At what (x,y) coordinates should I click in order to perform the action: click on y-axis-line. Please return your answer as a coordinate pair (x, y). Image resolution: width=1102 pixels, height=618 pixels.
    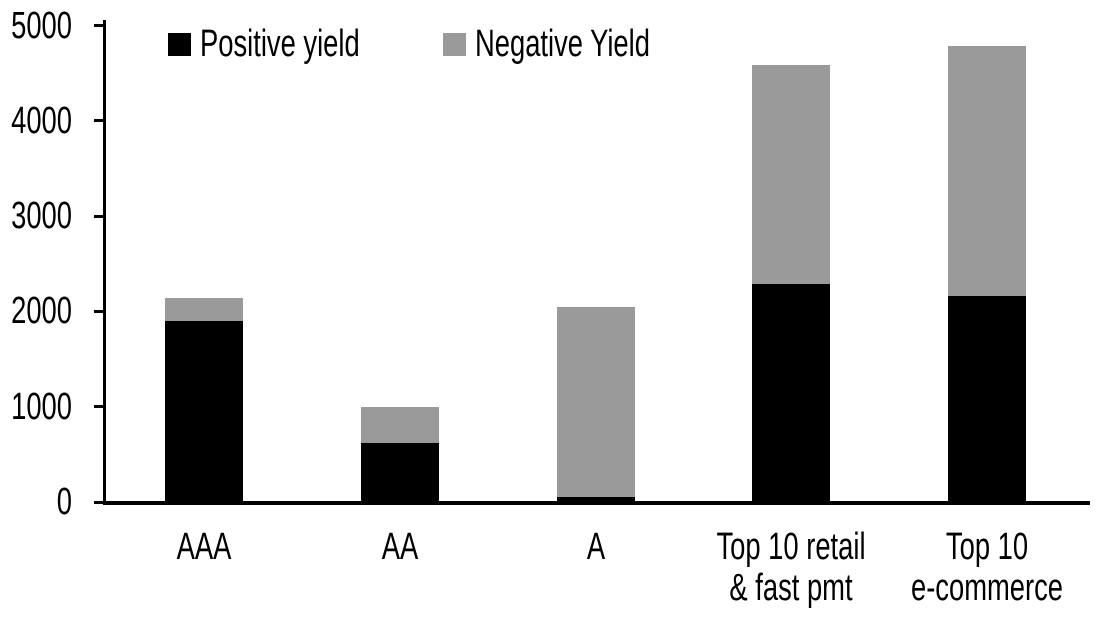
    Looking at the image, I should click on (104, 262).